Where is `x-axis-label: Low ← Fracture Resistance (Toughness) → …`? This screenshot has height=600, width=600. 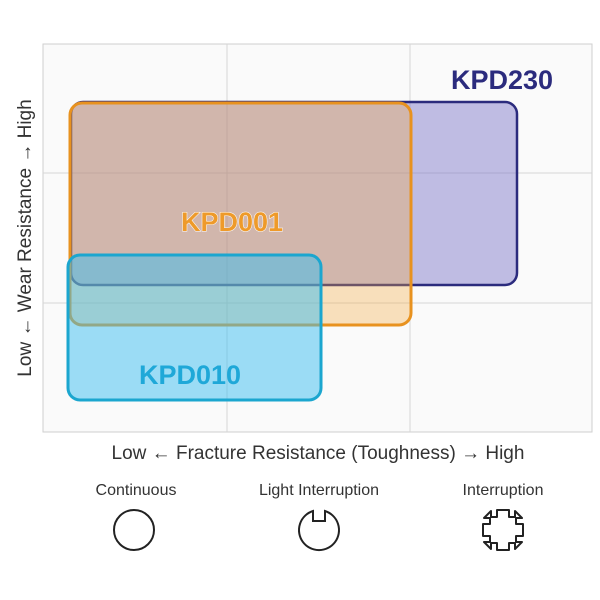 x-axis-label: Low ← Fracture Resistance (Toughness) → … is located at coordinates (318, 453).